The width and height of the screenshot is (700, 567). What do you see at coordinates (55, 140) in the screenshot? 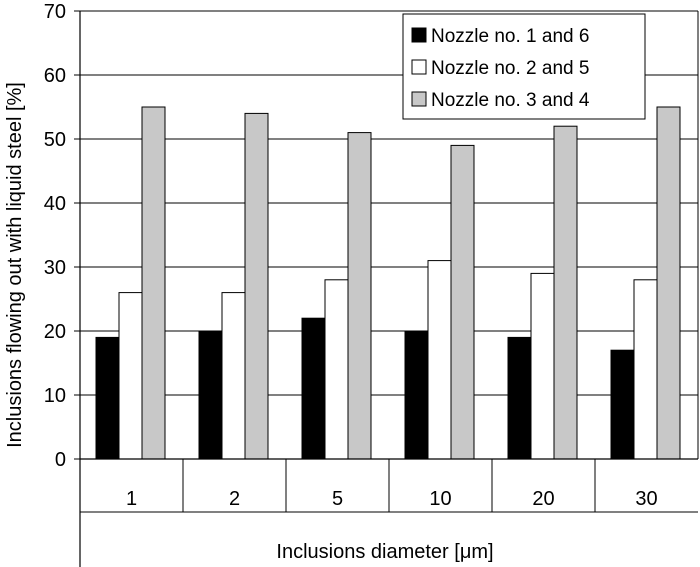
I see `y-tick-label: 50` at bounding box center [55, 140].